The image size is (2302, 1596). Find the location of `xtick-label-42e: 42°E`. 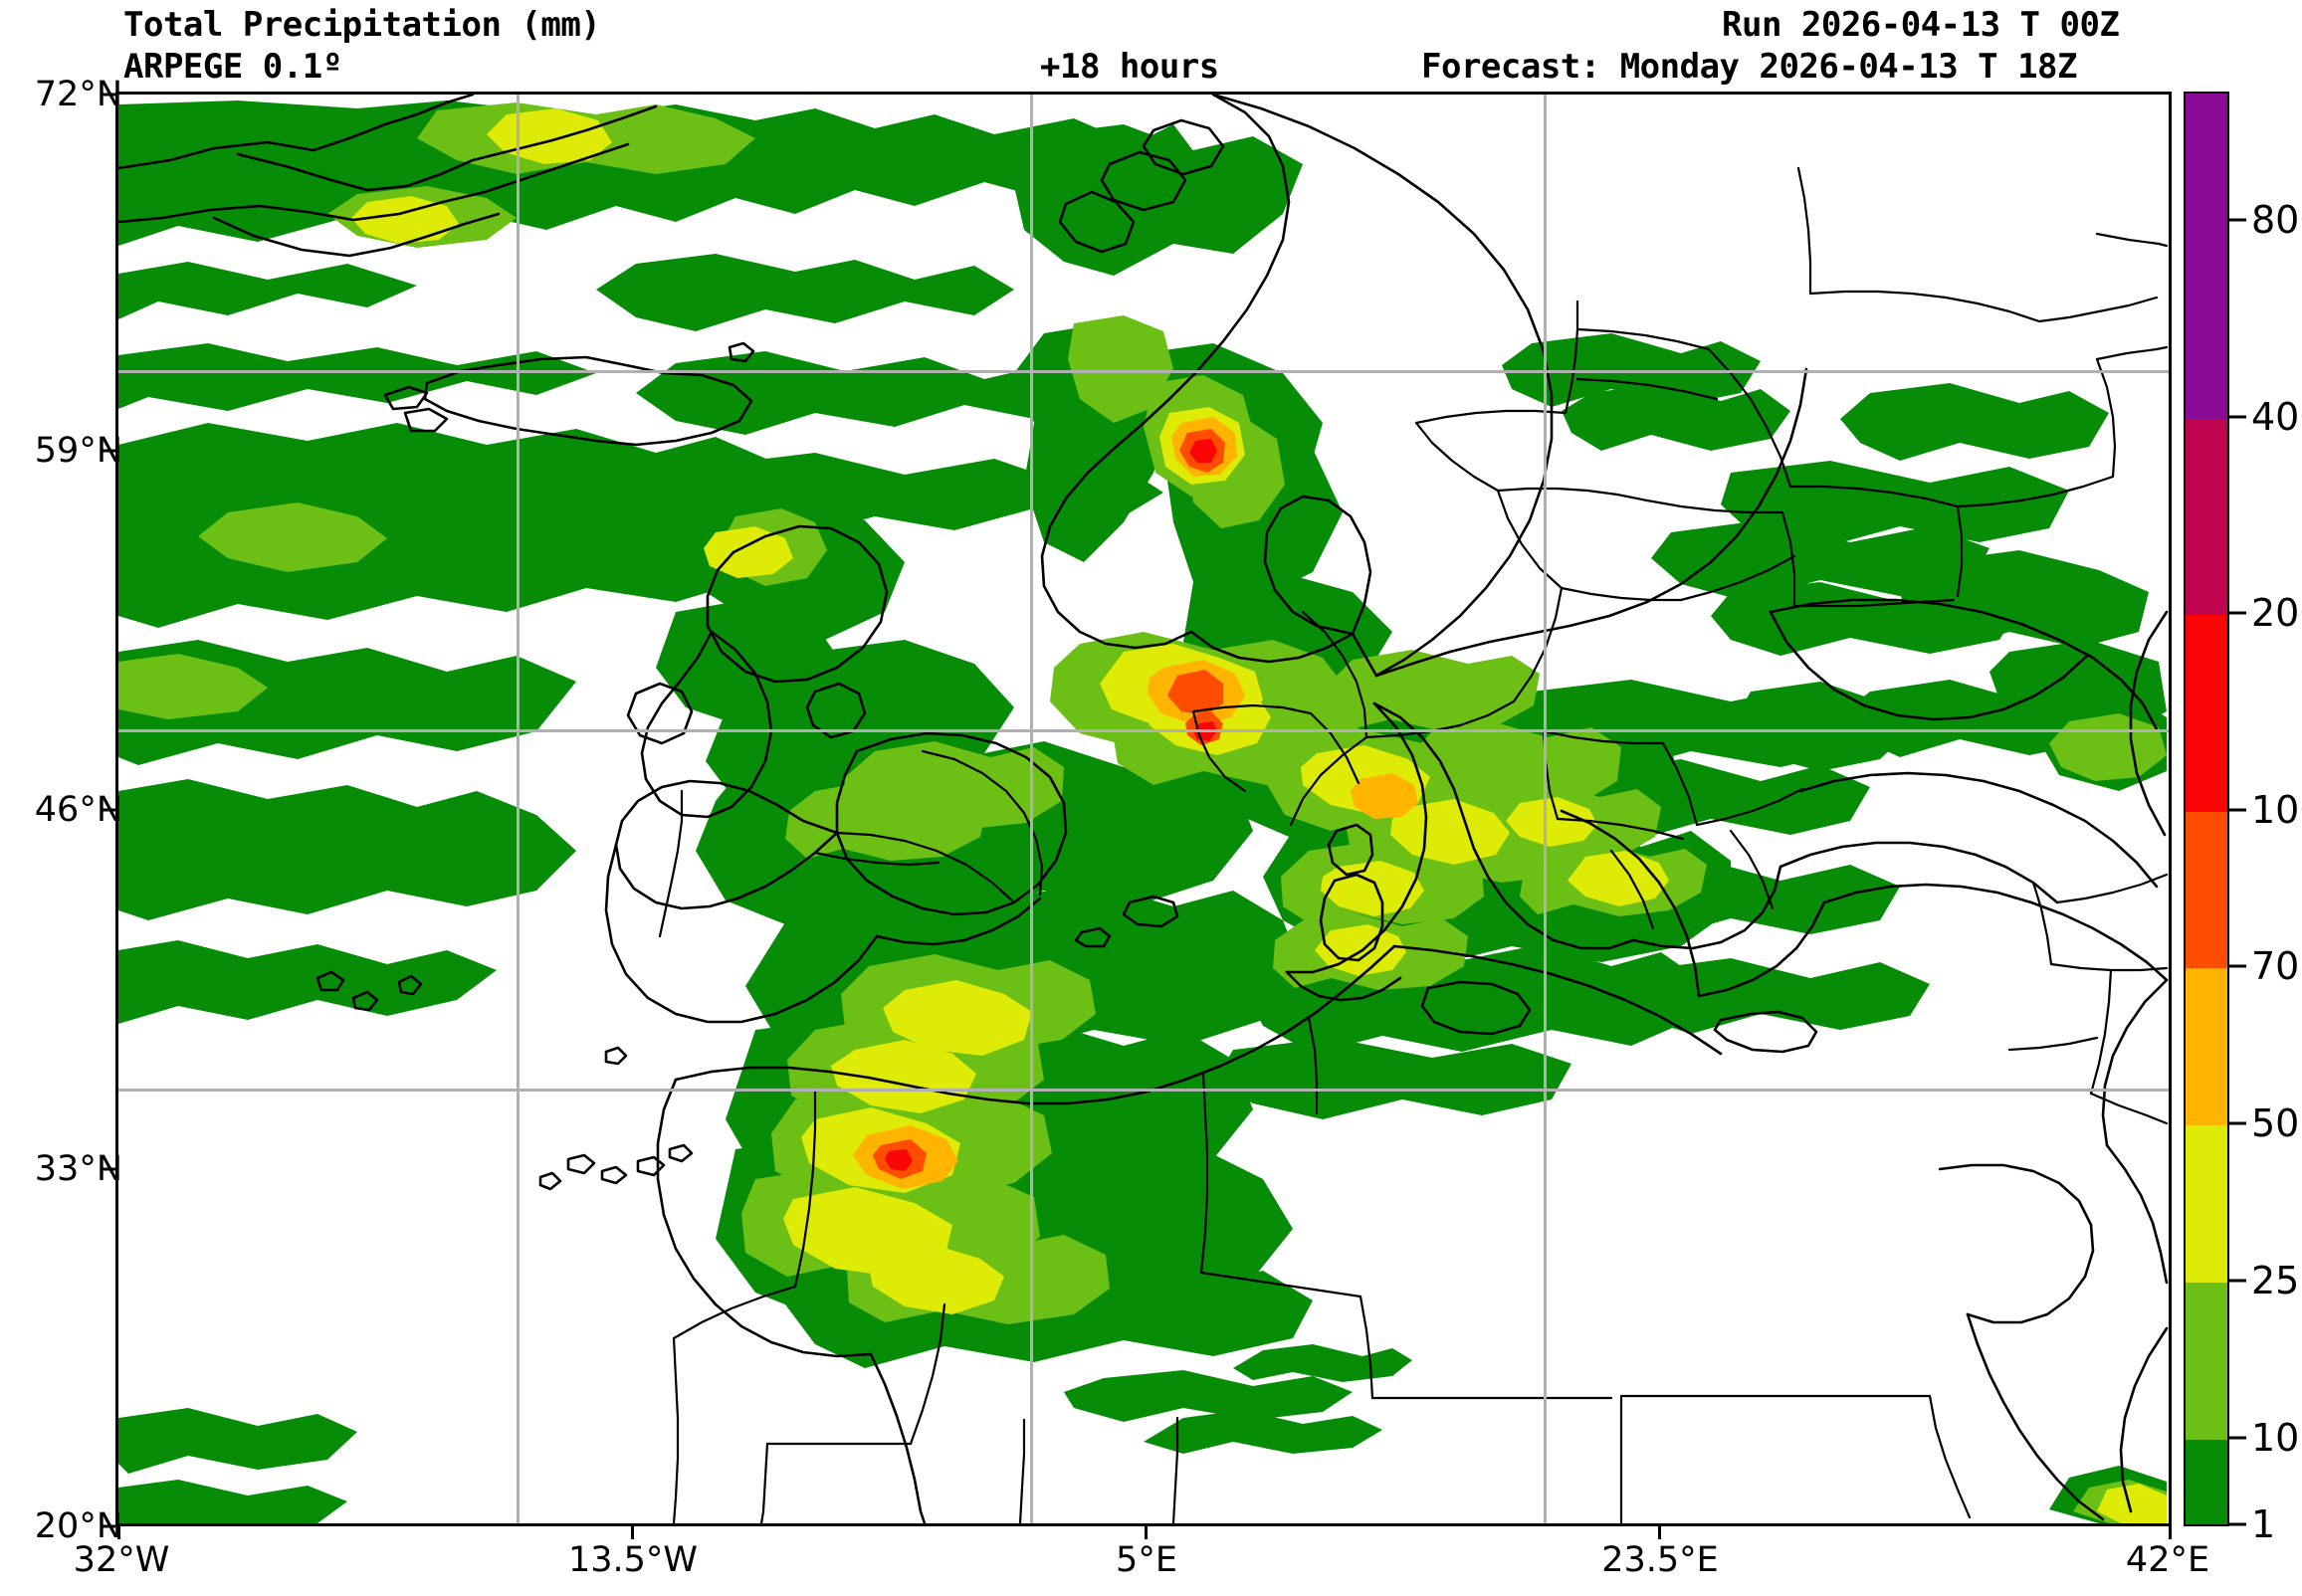

xtick-label-42e: 42°E is located at coordinates (2167, 1560).